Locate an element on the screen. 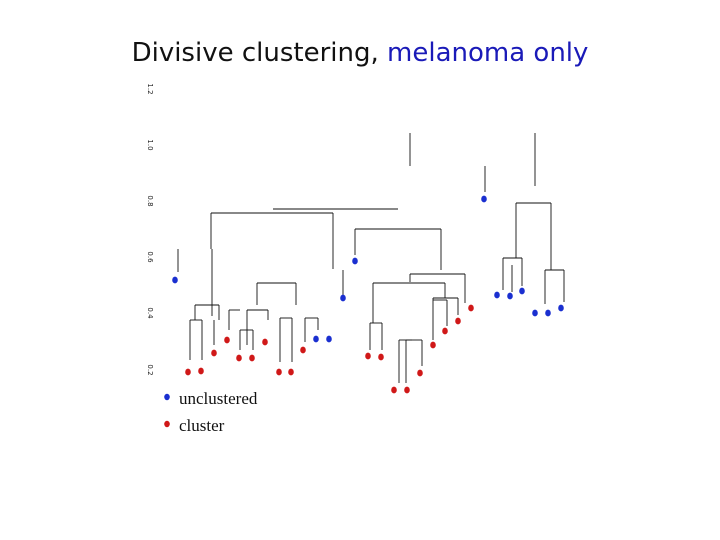 This screenshot has height=540, width=720. axis-tick-label: 0.6 is located at coordinates (150, 257).